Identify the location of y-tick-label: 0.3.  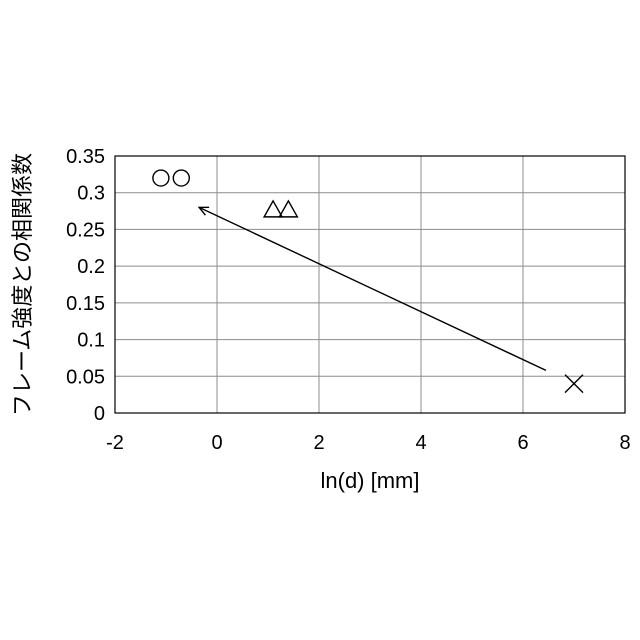
(91, 194).